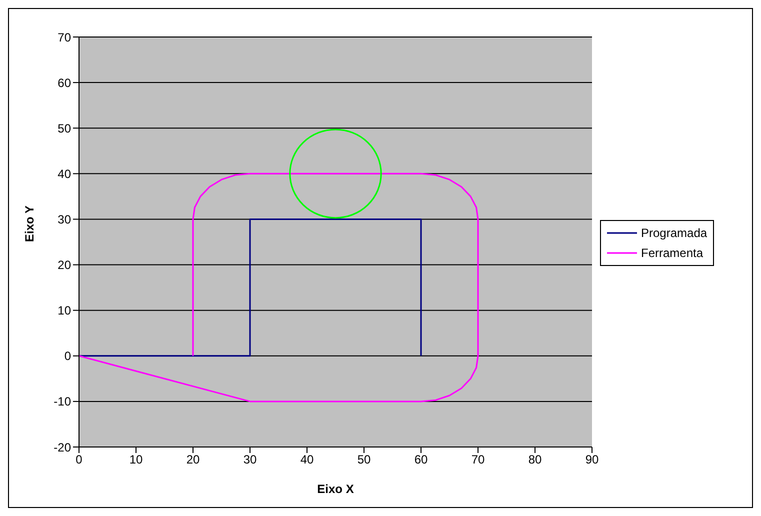 This screenshot has height=516, width=761. Describe the element at coordinates (65, 173) in the screenshot. I see `y-tick-label: 40` at that location.